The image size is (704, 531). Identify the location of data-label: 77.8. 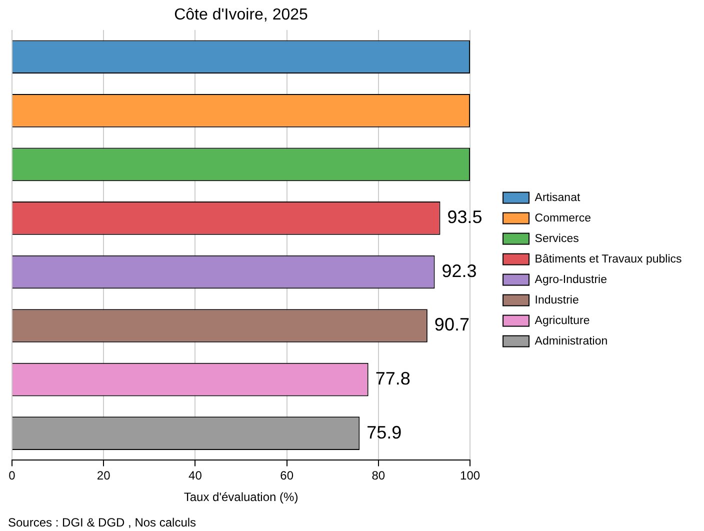
(392, 378).